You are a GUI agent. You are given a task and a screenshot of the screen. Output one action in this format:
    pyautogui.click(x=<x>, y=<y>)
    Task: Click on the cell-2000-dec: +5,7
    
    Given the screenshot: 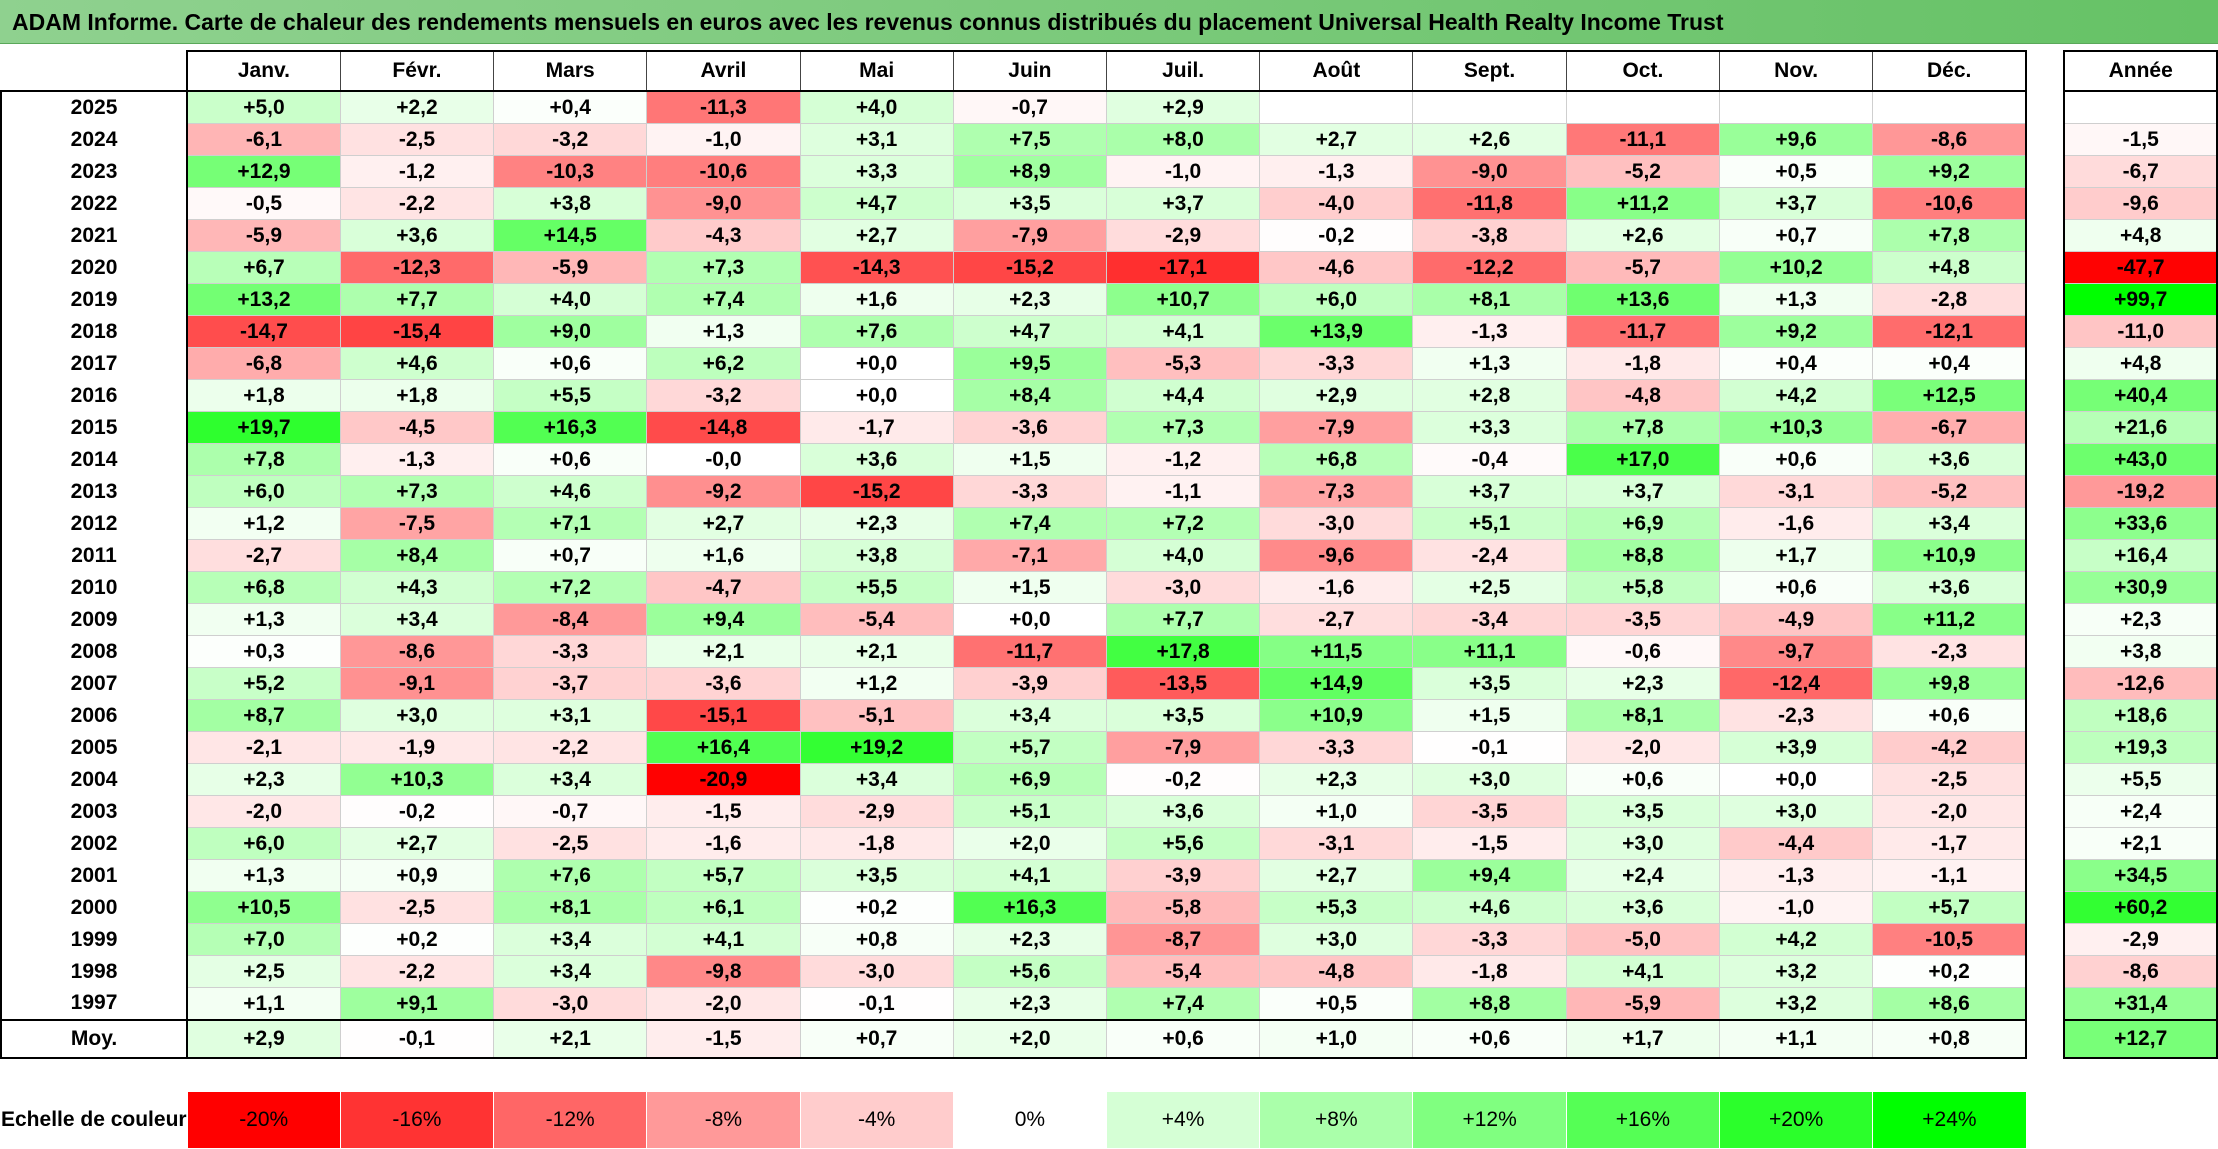 What is the action you would take?
    pyautogui.click(x=1950, y=907)
    